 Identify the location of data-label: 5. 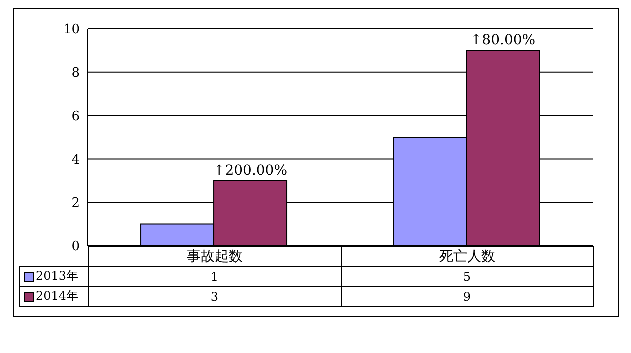
(467, 276).